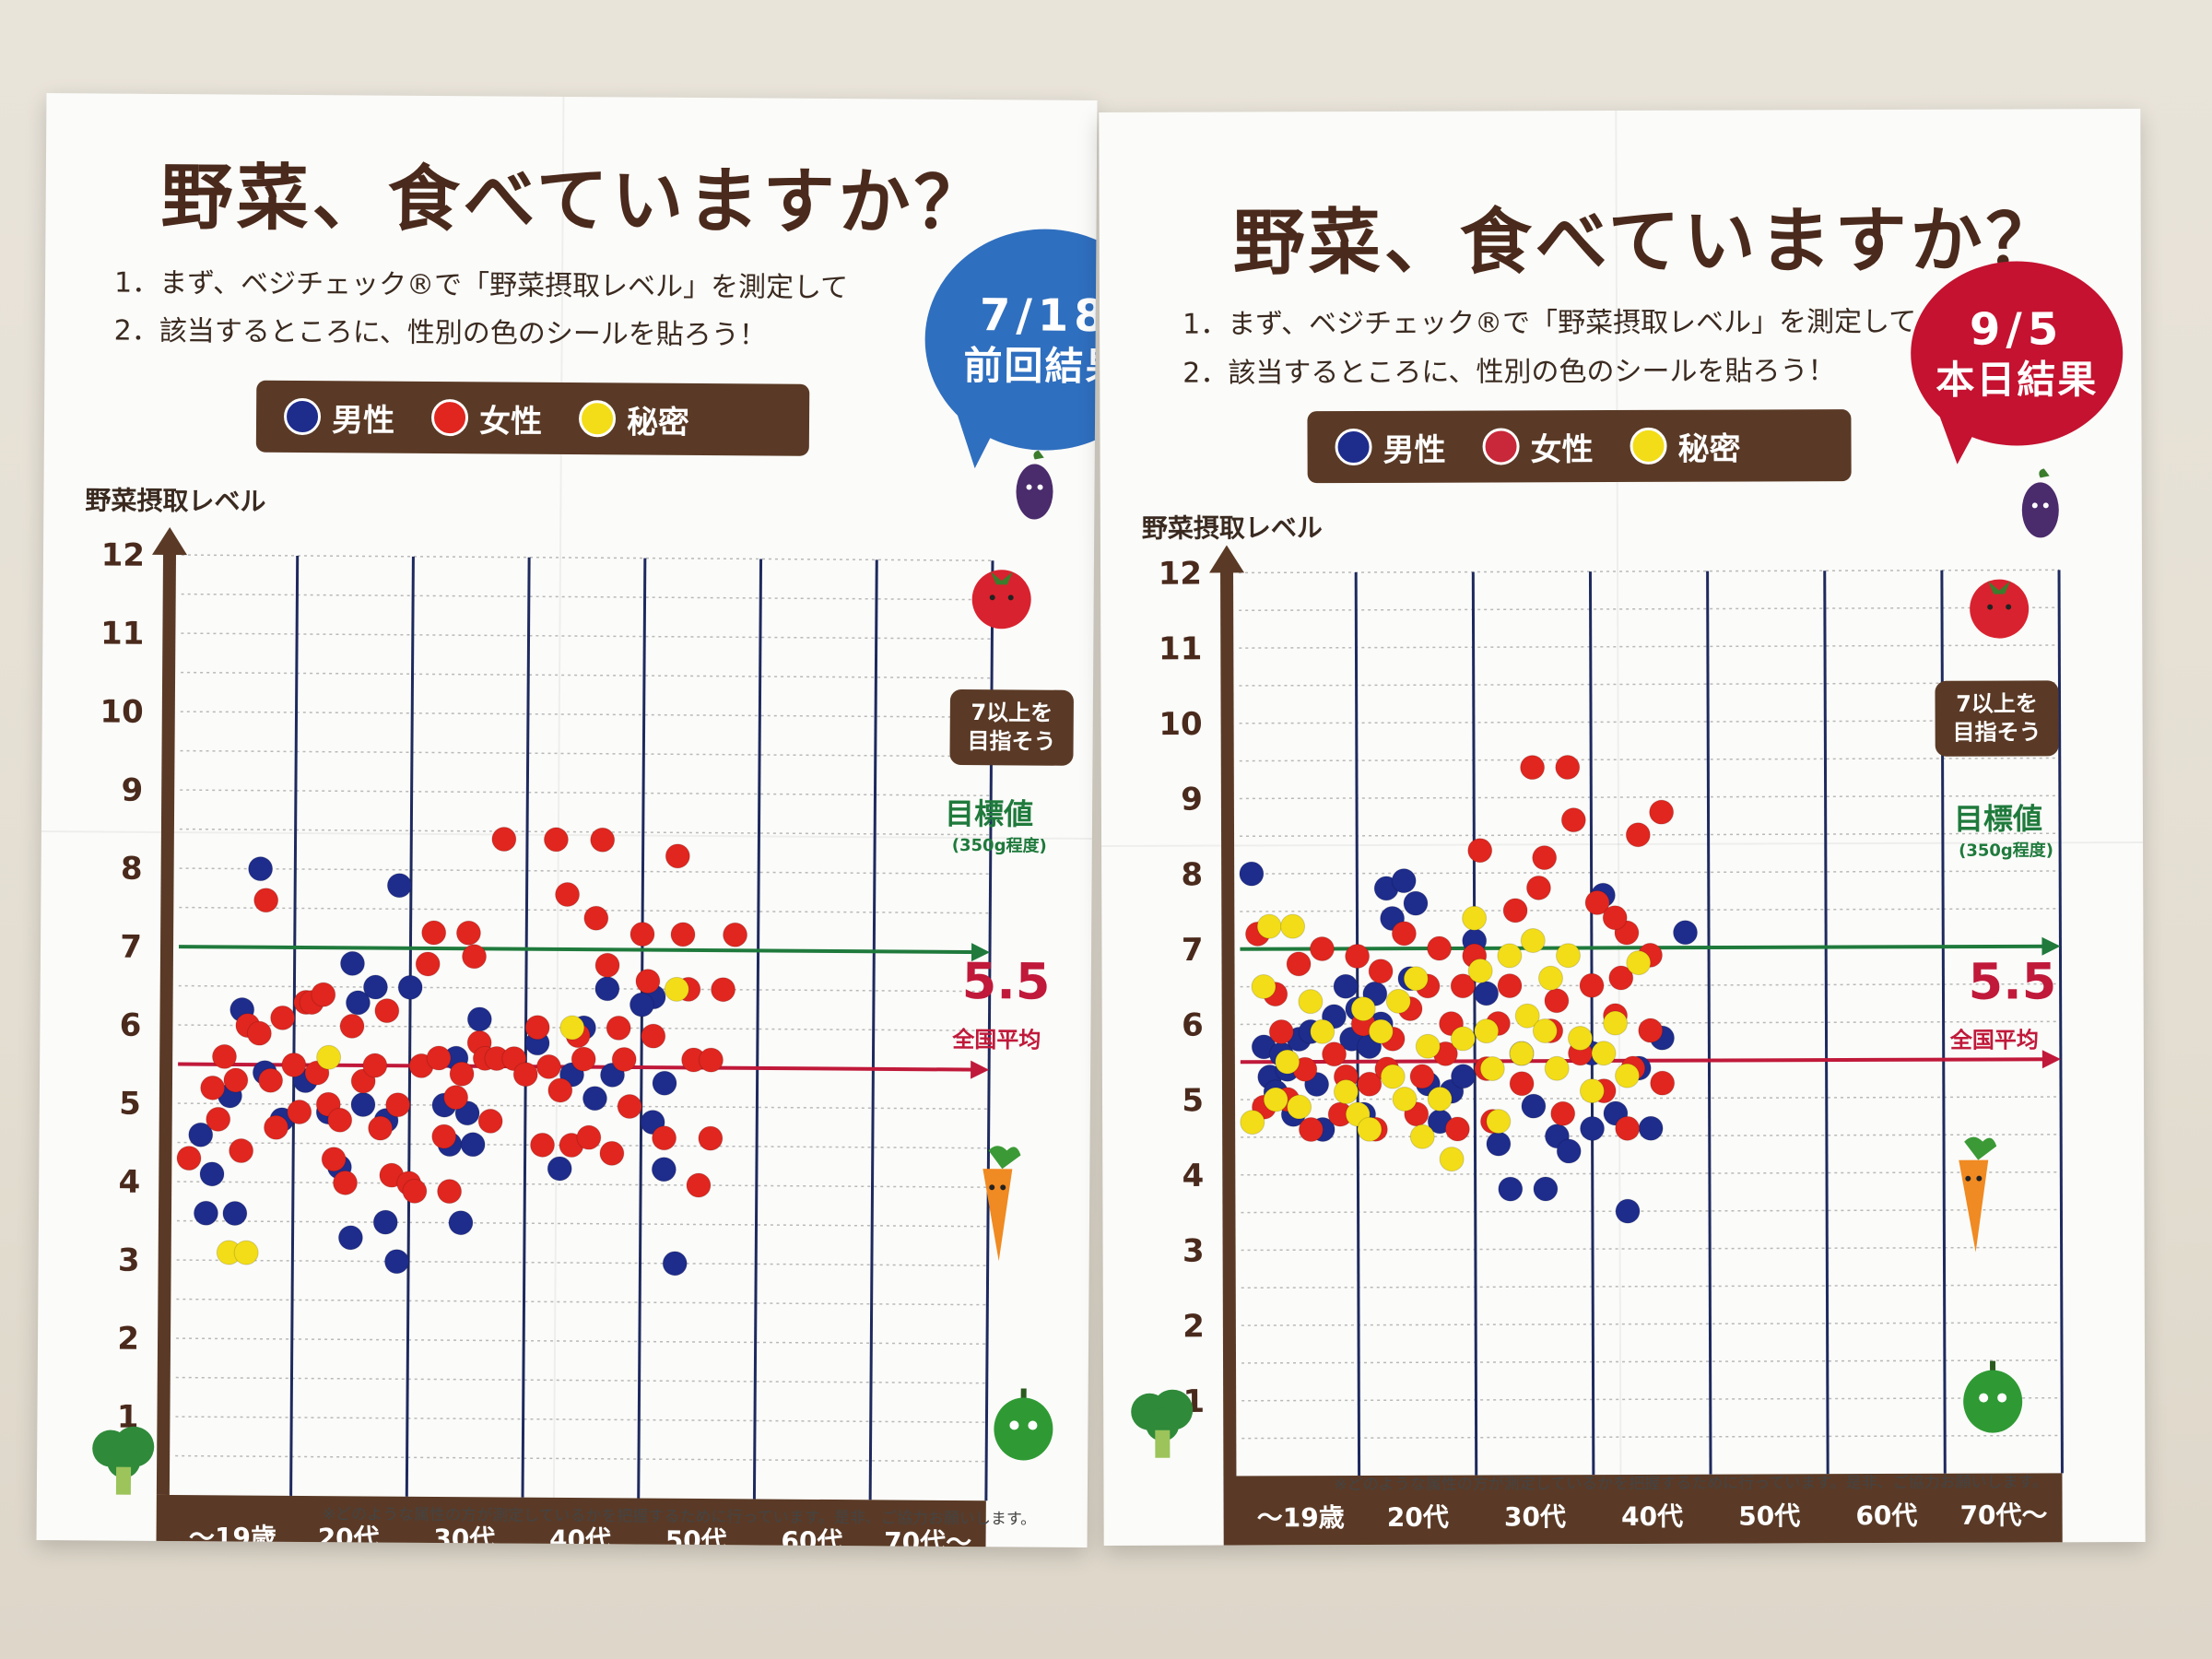 Image resolution: width=2212 pixels, height=1659 pixels. What do you see at coordinates (2051, 946) in the screenshot?
I see `goal-arrow-icon` at bounding box center [2051, 946].